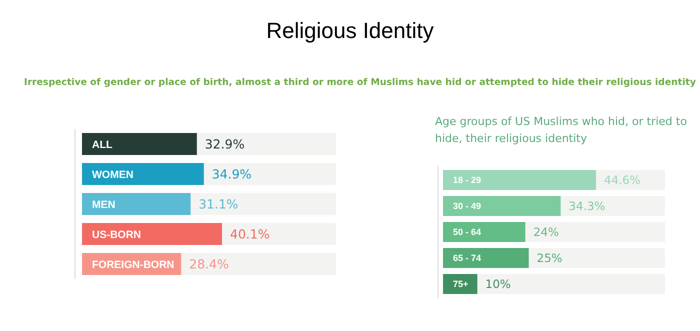 Image resolution: width=700 pixels, height=331 pixels. I want to click on y-tick-label: US-BORN, so click(116, 234).